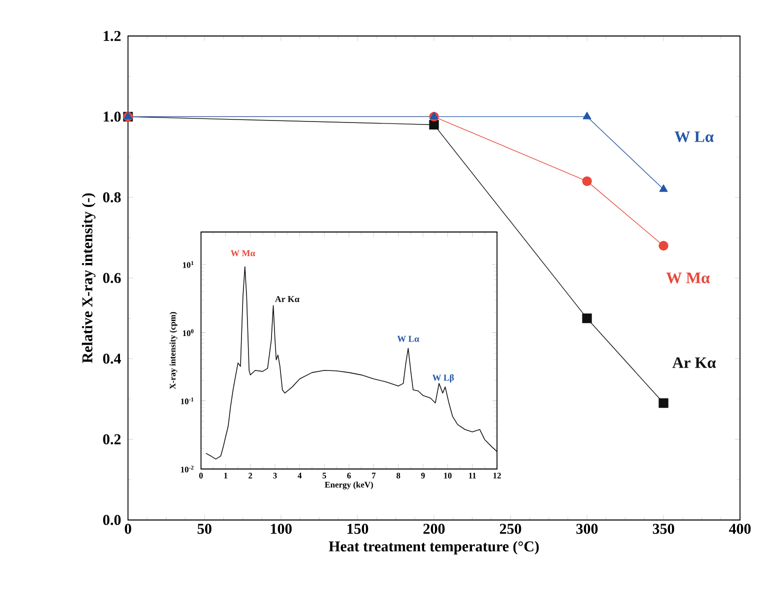 This screenshot has width=774, height=607. What do you see at coordinates (112, 197) in the screenshot?
I see `y-tick-label: 0.8` at bounding box center [112, 197].